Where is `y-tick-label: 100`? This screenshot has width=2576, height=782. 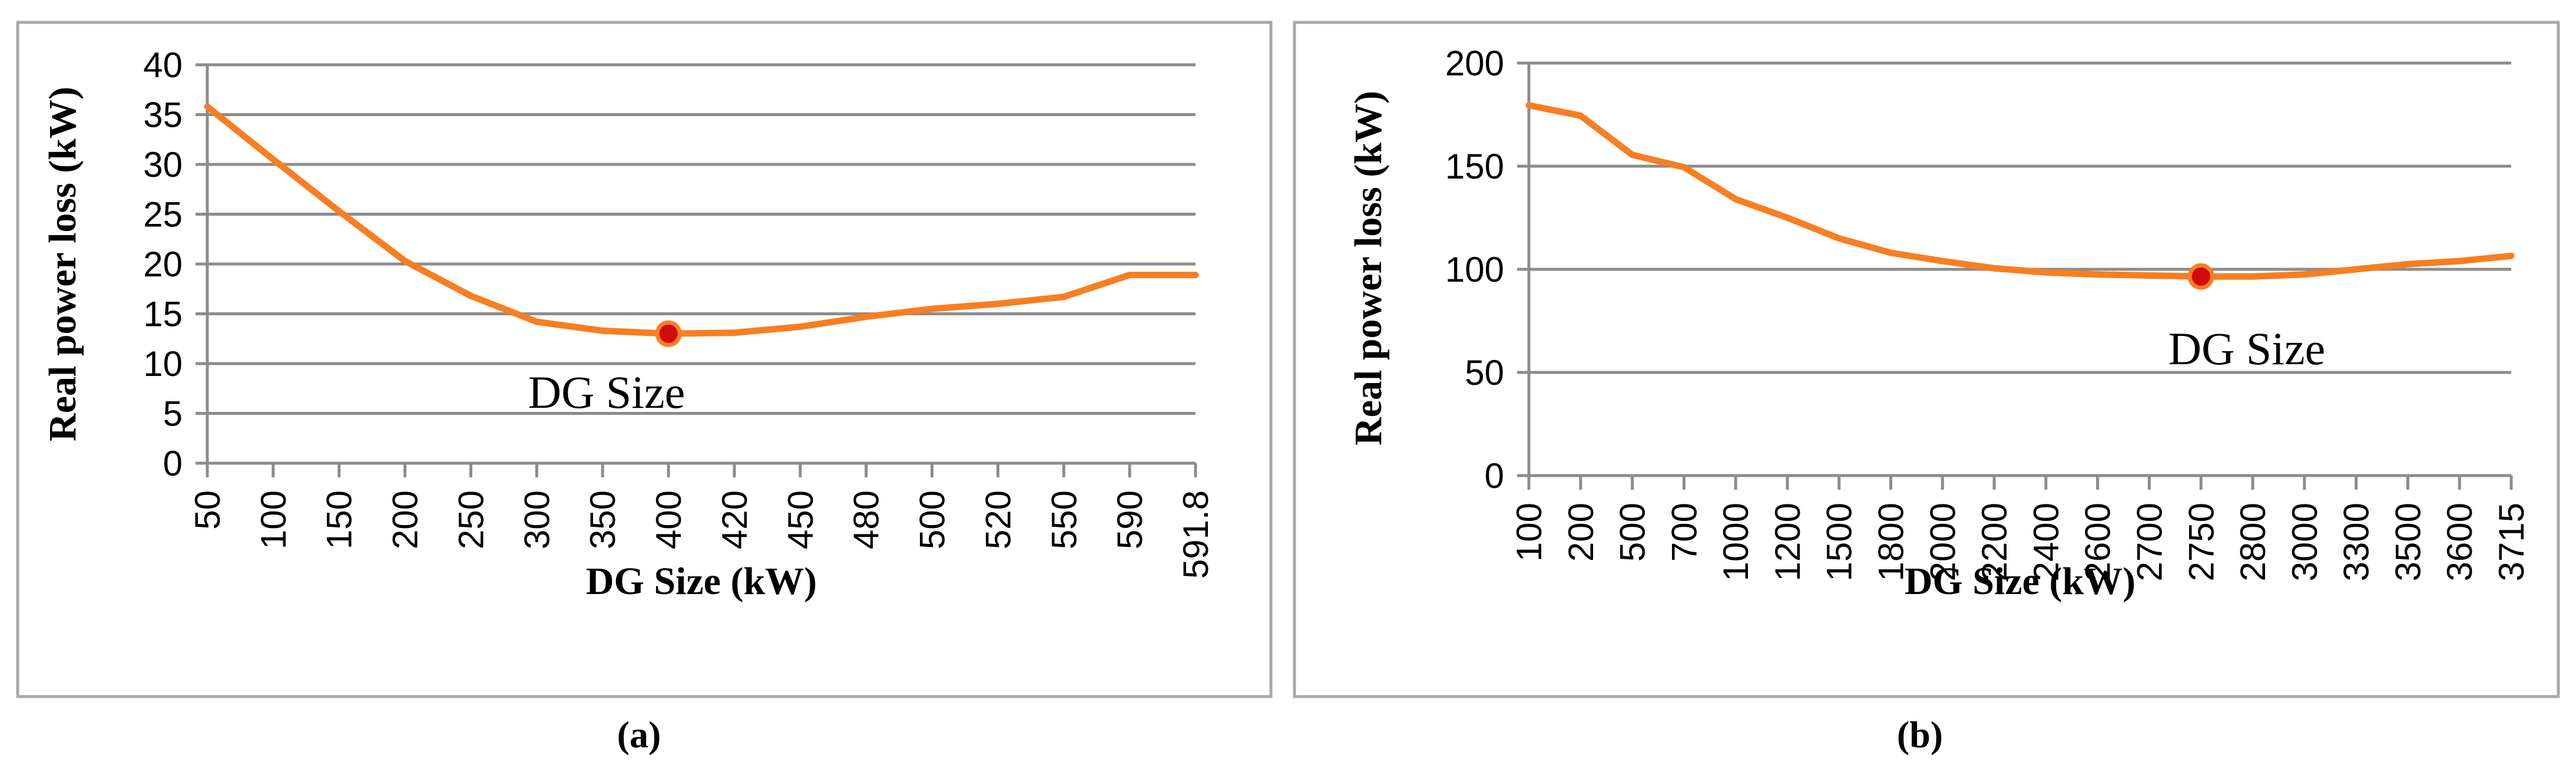 y-tick-label: 100 is located at coordinates (1474, 269).